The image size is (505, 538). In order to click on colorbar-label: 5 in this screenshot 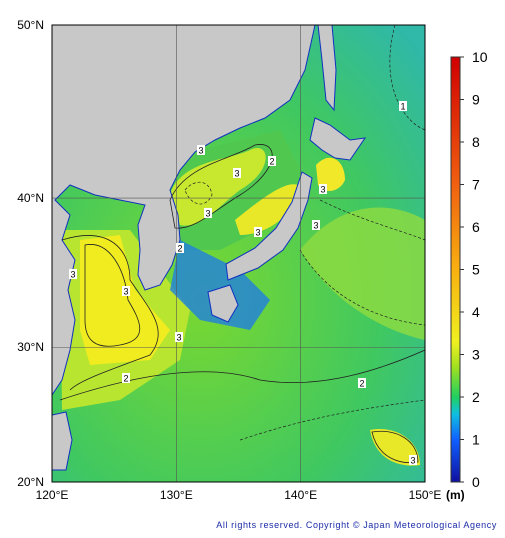, I will do `click(476, 270)`.